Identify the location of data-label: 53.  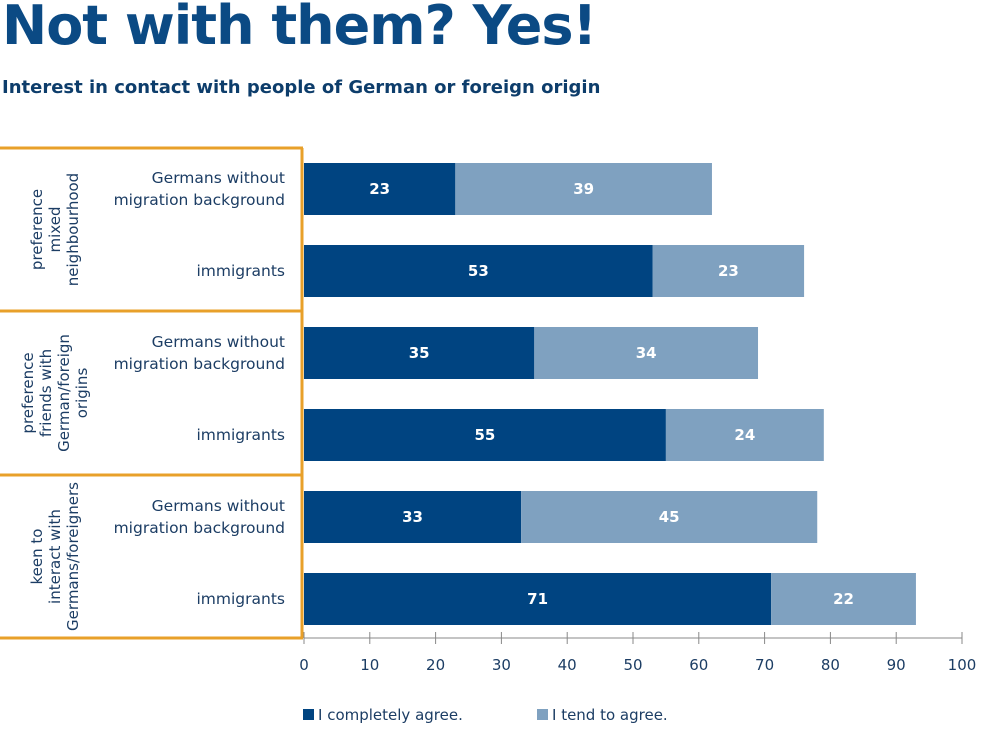
(478, 271).